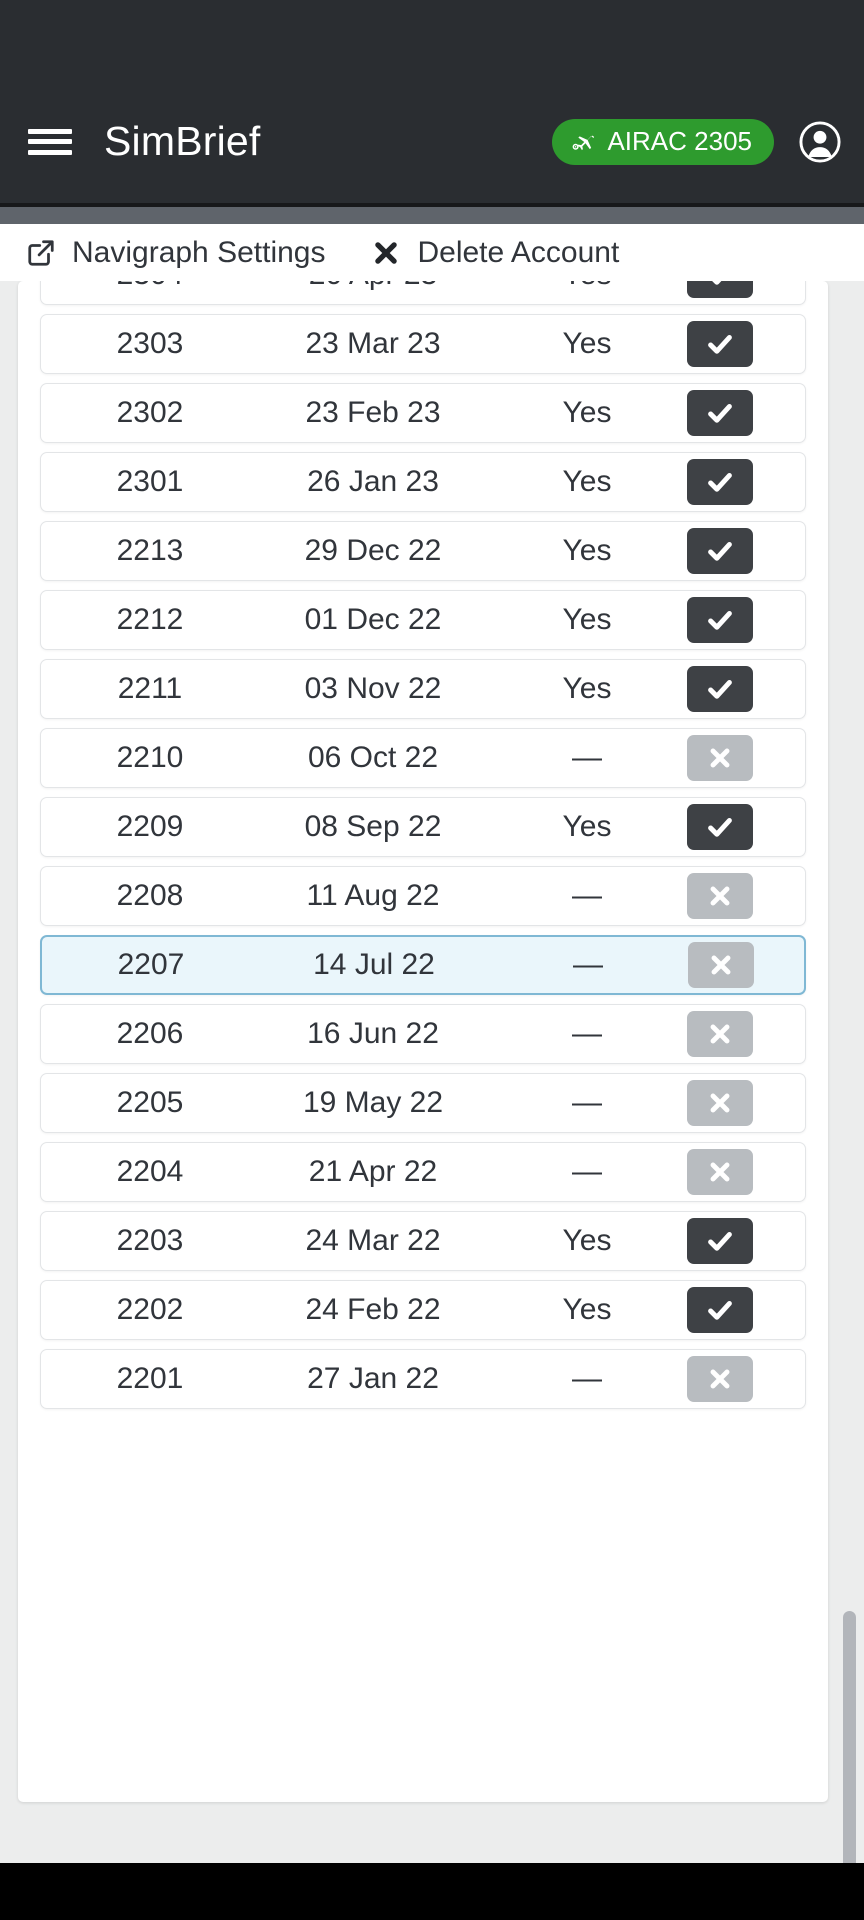 This screenshot has width=864, height=1920. I want to click on cell-cycle: 2302, so click(150, 412).